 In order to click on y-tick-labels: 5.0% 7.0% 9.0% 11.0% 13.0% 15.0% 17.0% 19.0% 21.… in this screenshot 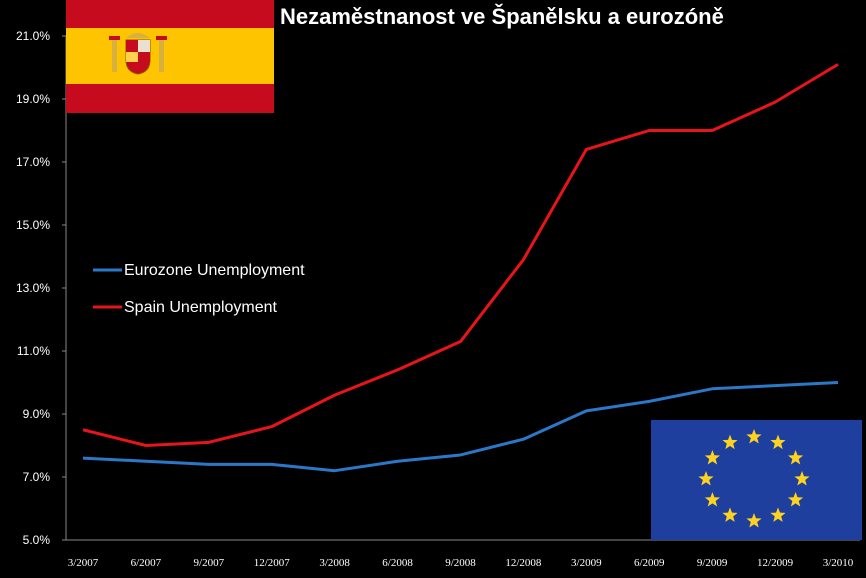, I will do `click(41, 288)`.